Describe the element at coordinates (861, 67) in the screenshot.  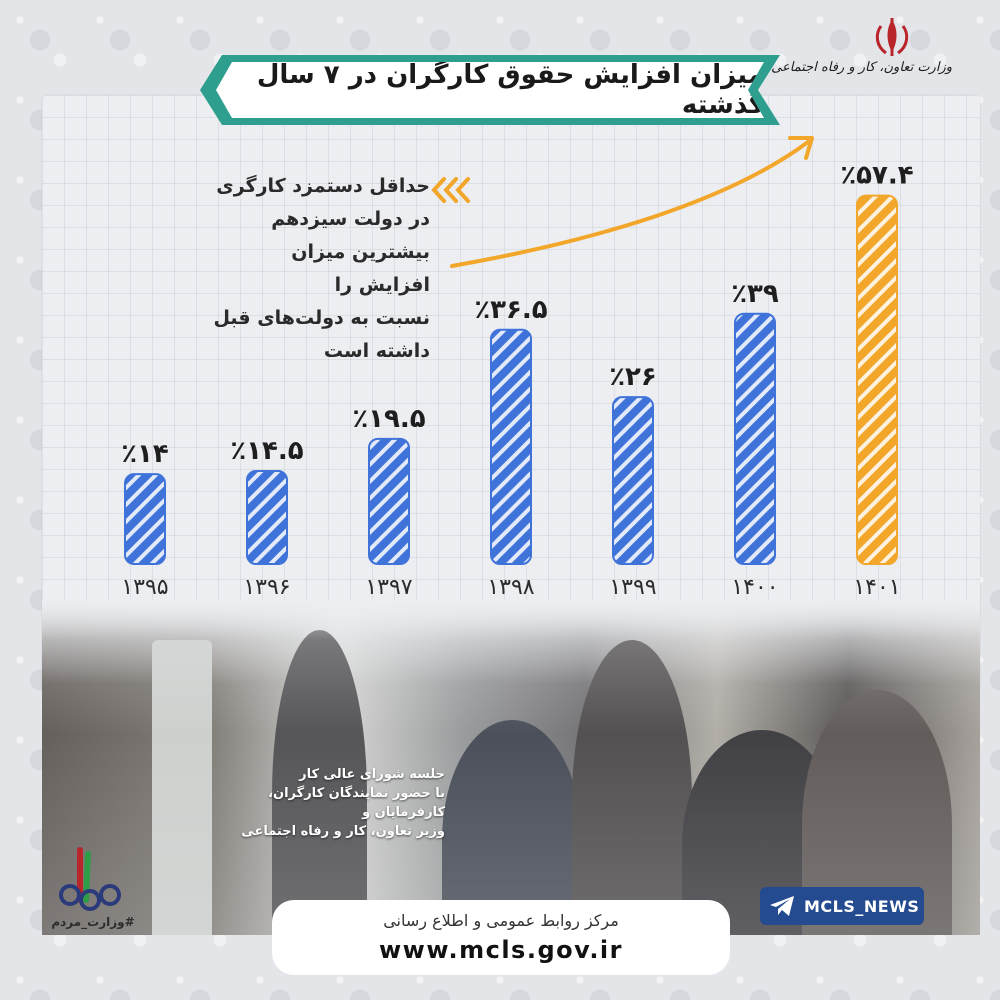
I see `ministry-name: وزارت تعاون، کار و رفاه اجتماعی` at that location.